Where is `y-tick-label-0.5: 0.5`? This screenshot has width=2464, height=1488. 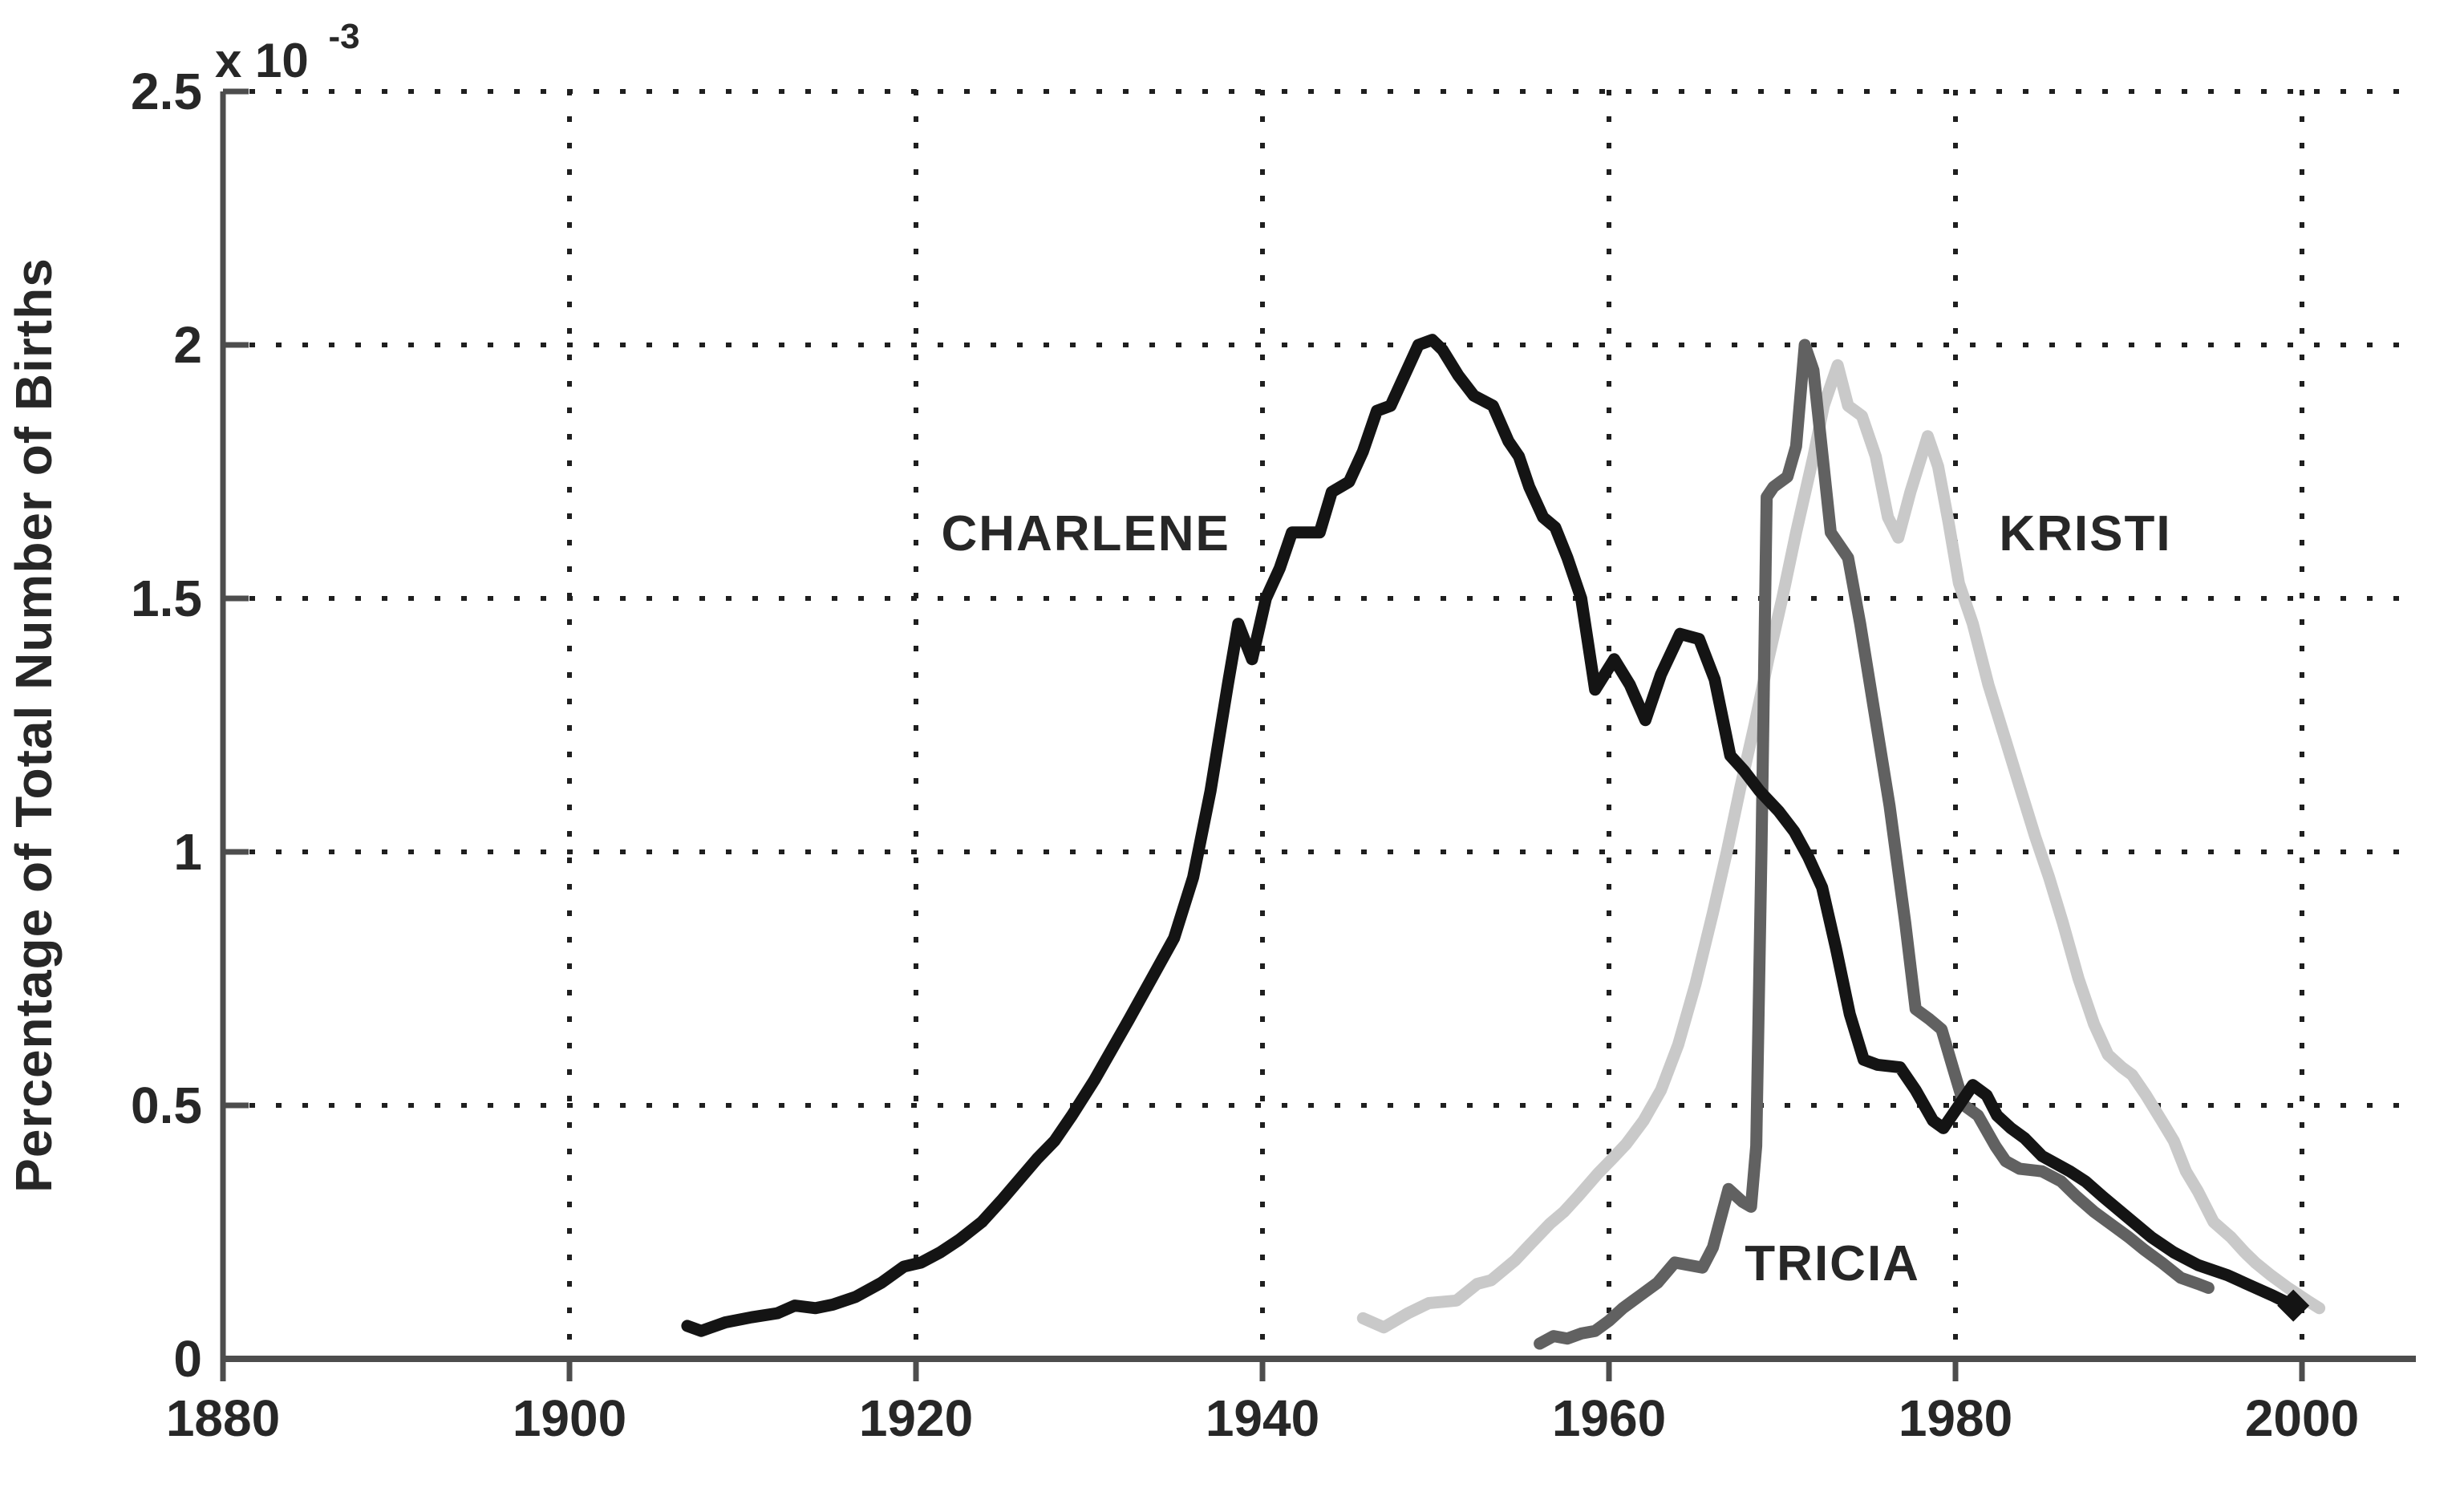 y-tick-label-0.5: 0.5 is located at coordinates (166, 1105).